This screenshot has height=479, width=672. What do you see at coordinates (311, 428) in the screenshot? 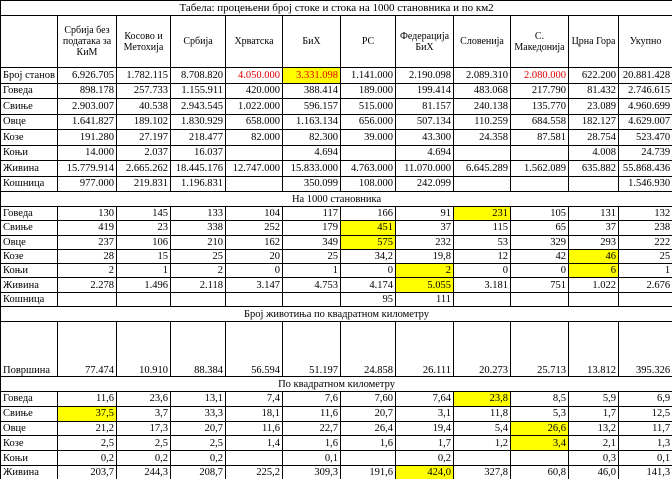
I see `value-cell: 22,7` at bounding box center [311, 428].